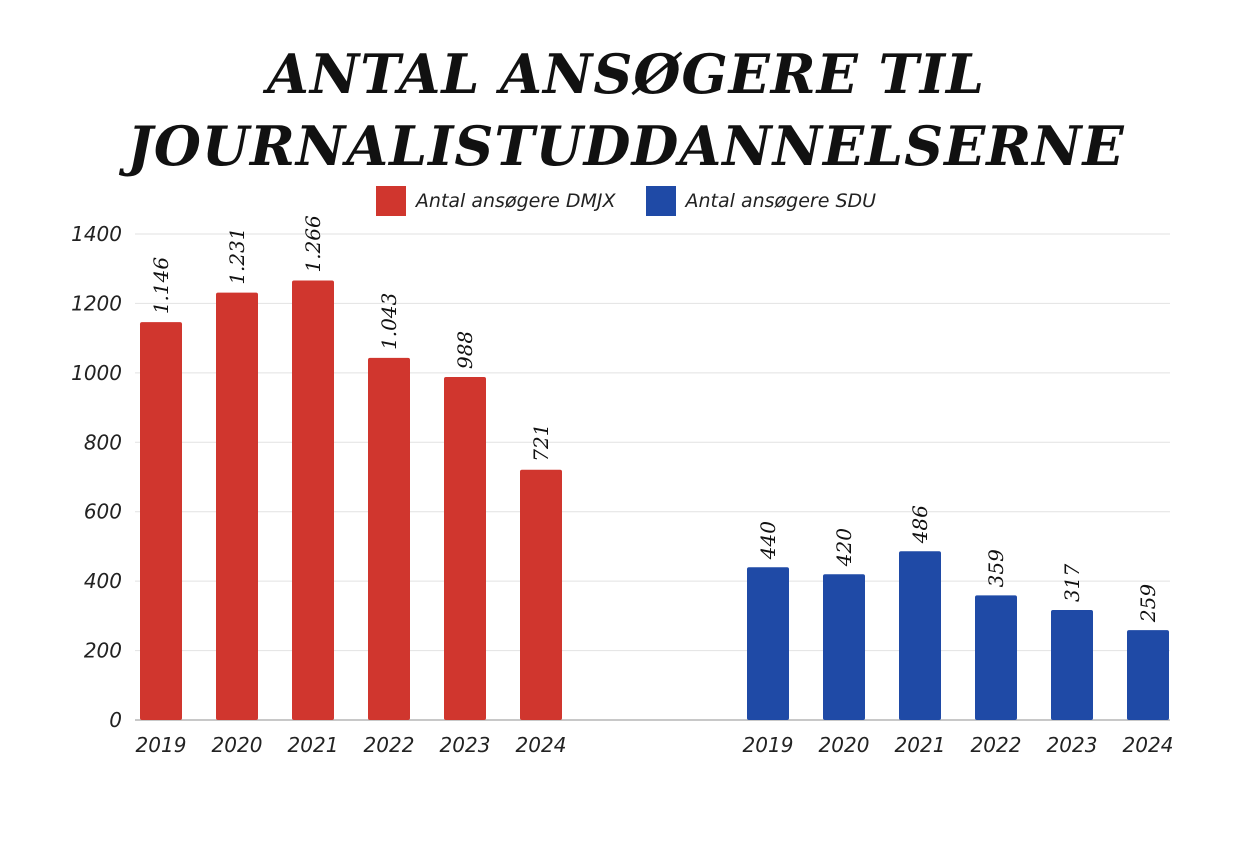 This screenshot has width=1252, height=842. What do you see at coordinates (515, 201) in the screenshot?
I see `legend-label-dmjx: Antal ansøgere DMJX` at bounding box center [515, 201].